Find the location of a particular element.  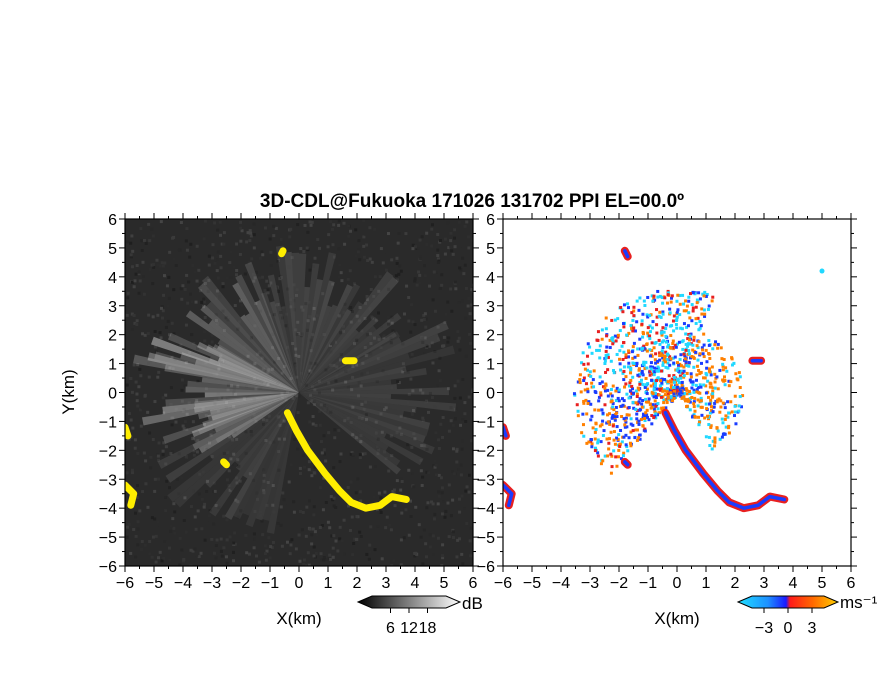

velocity-colorbar-tick-label: 0 is located at coordinates (788, 628).